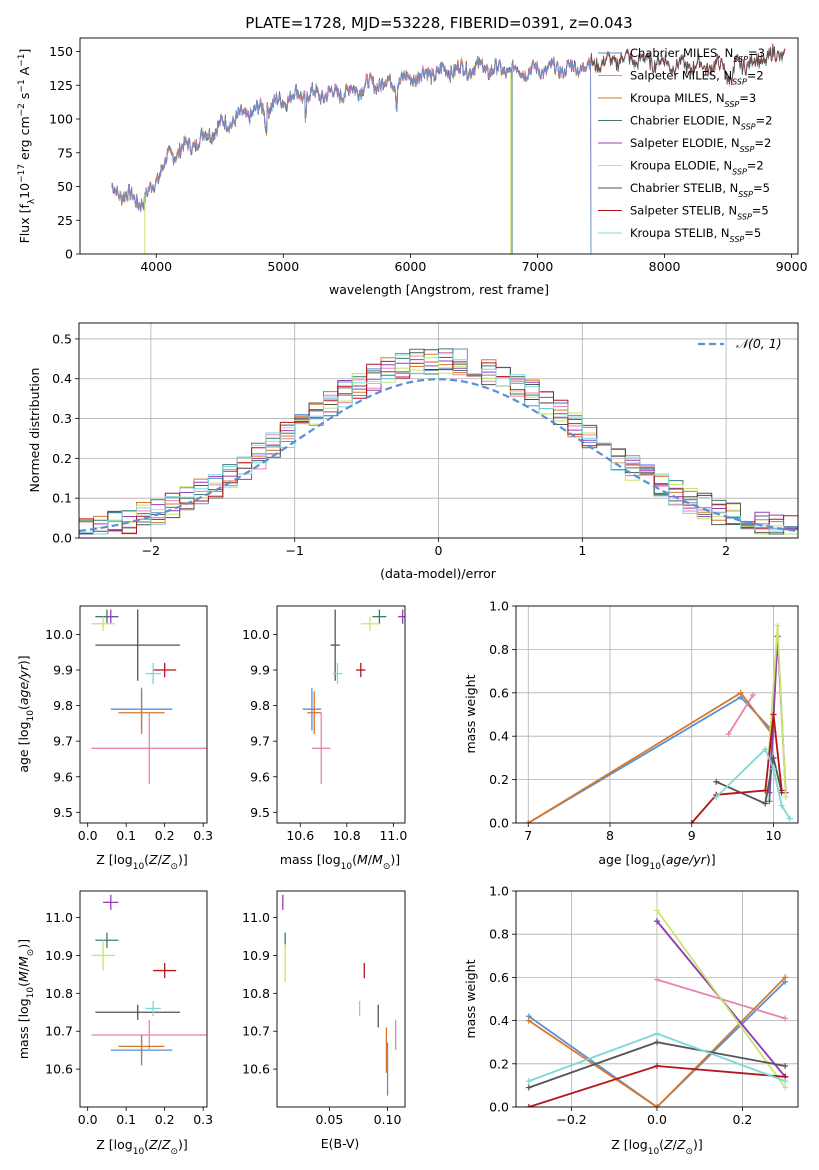  What do you see at coordinates (63, 812) in the screenshot?
I see `y-tick-label: 9.5` at bounding box center [63, 812].